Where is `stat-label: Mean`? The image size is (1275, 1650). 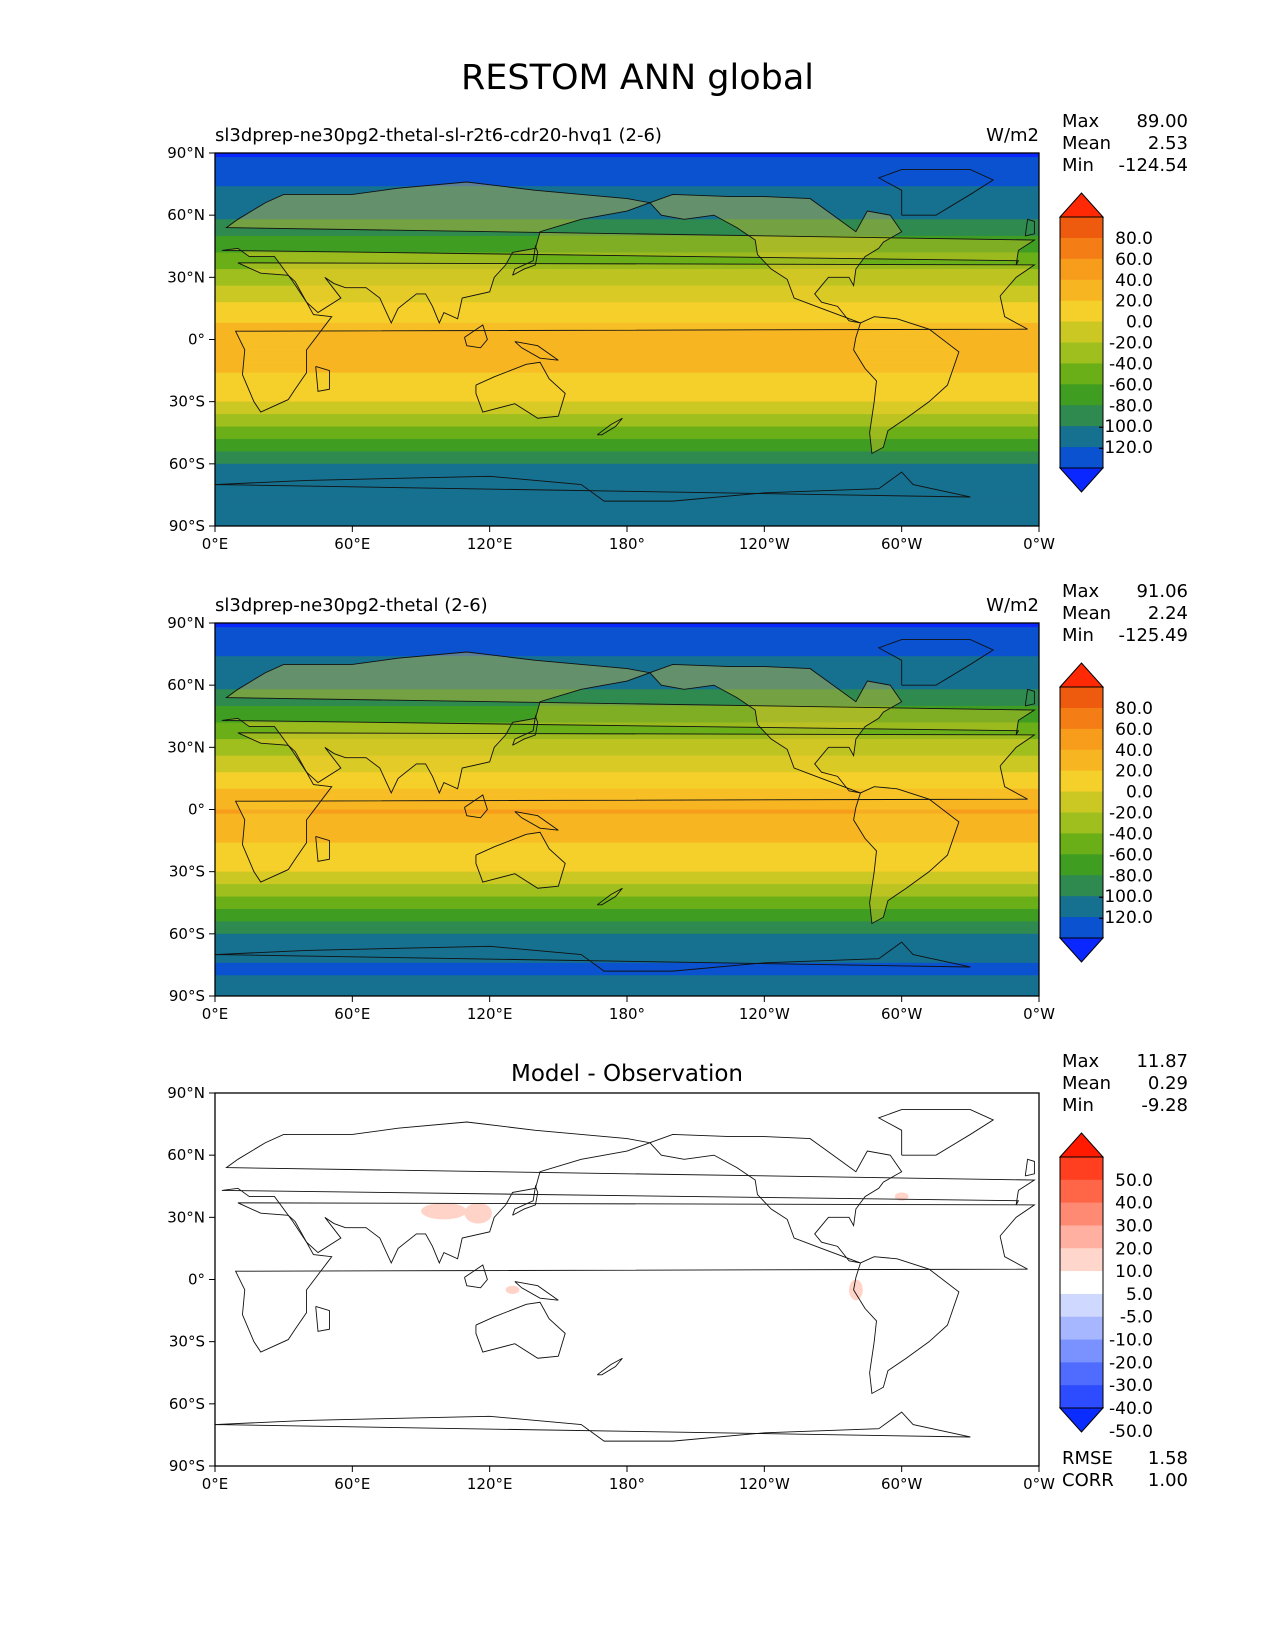
stat-label: Mean is located at coordinates (1086, 1083).